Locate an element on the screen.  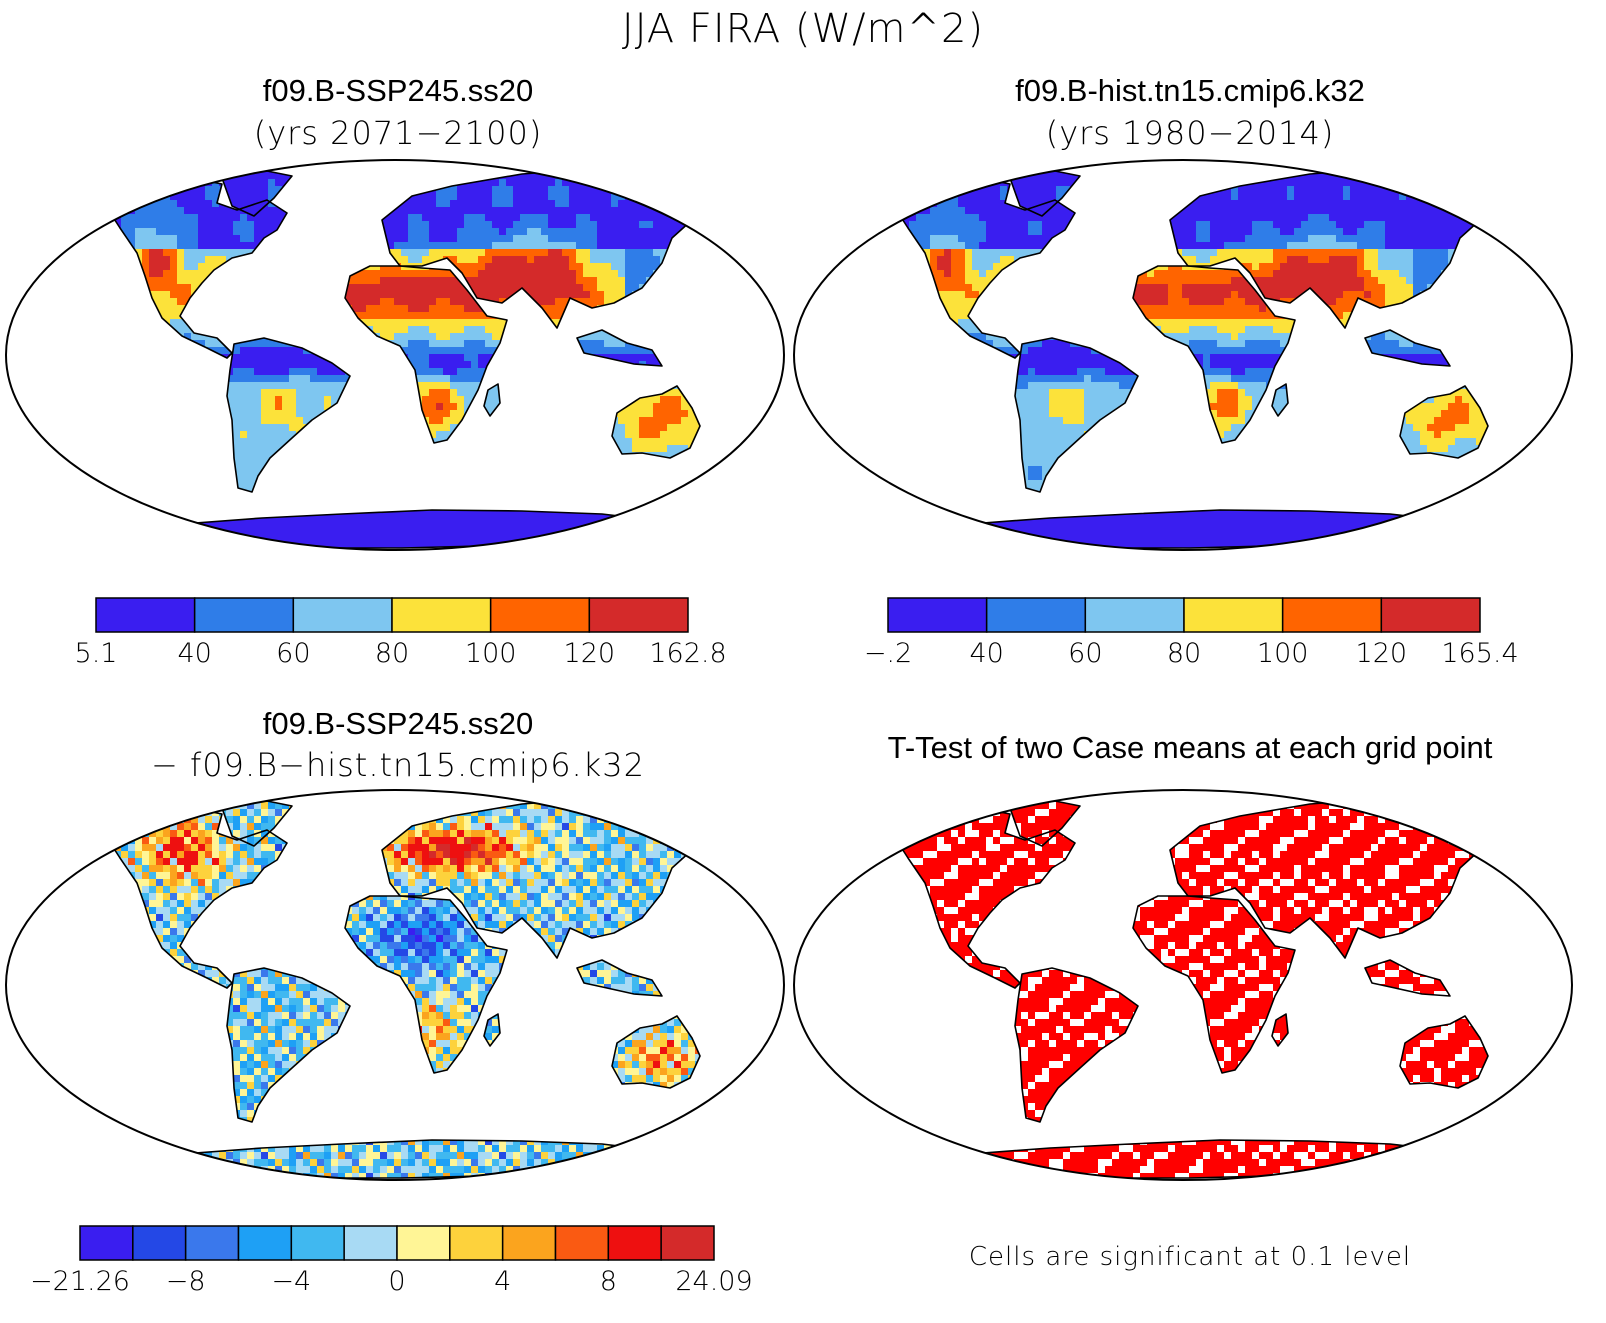
panel1-colorbar: 5.1 40 60 80 100 120 162.8 is located at coordinates (401, 633).